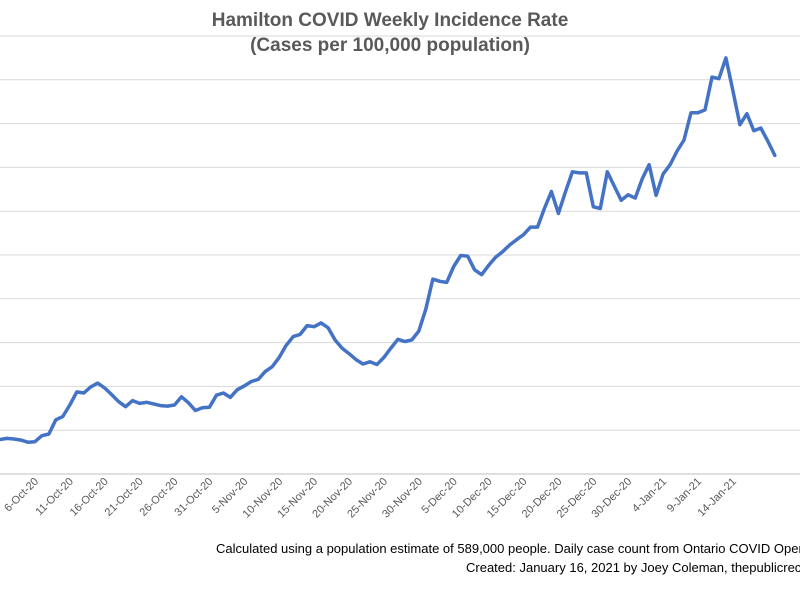 The height and width of the screenshot is (600, 800). What do you see at coordinates (390, 45) in the screenshot?
I see `chart-subtitle: (Cases per 100,000 population)` at bounding box center [390, 45].